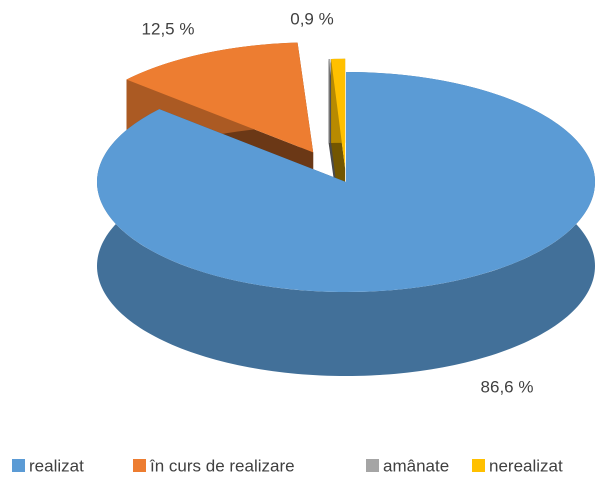 This screenshot has width=614, height=486. What do you see at coordinates (416, 465) in the screenshot?
I see `legend-label: amânate` at bounding box center [416, 465].